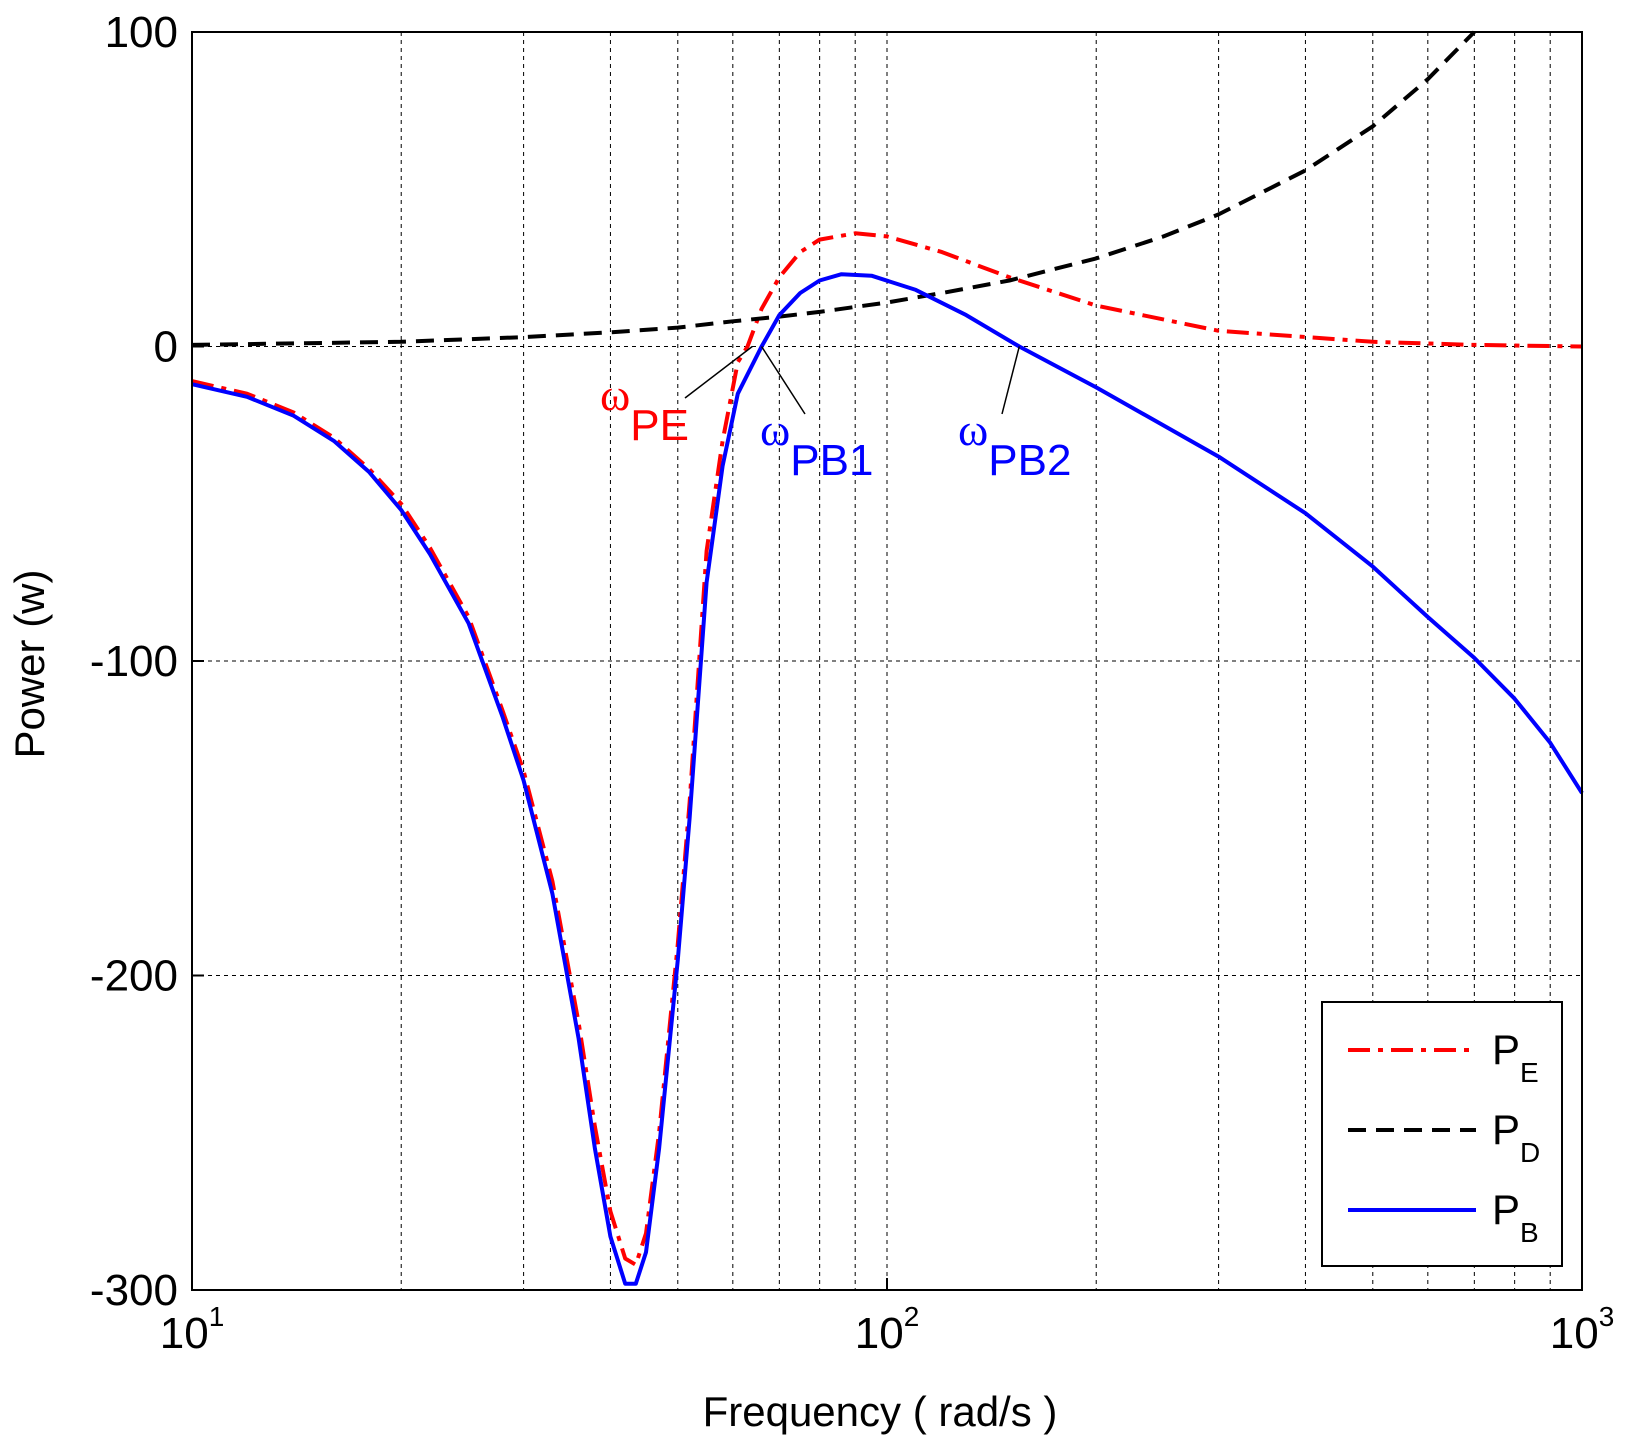 The image size is (1626, 1440). Describe the element at coordinates (880, 1411) in the screenshot. I see `x-axis-label: Frequency ( rad/s )` at that location.